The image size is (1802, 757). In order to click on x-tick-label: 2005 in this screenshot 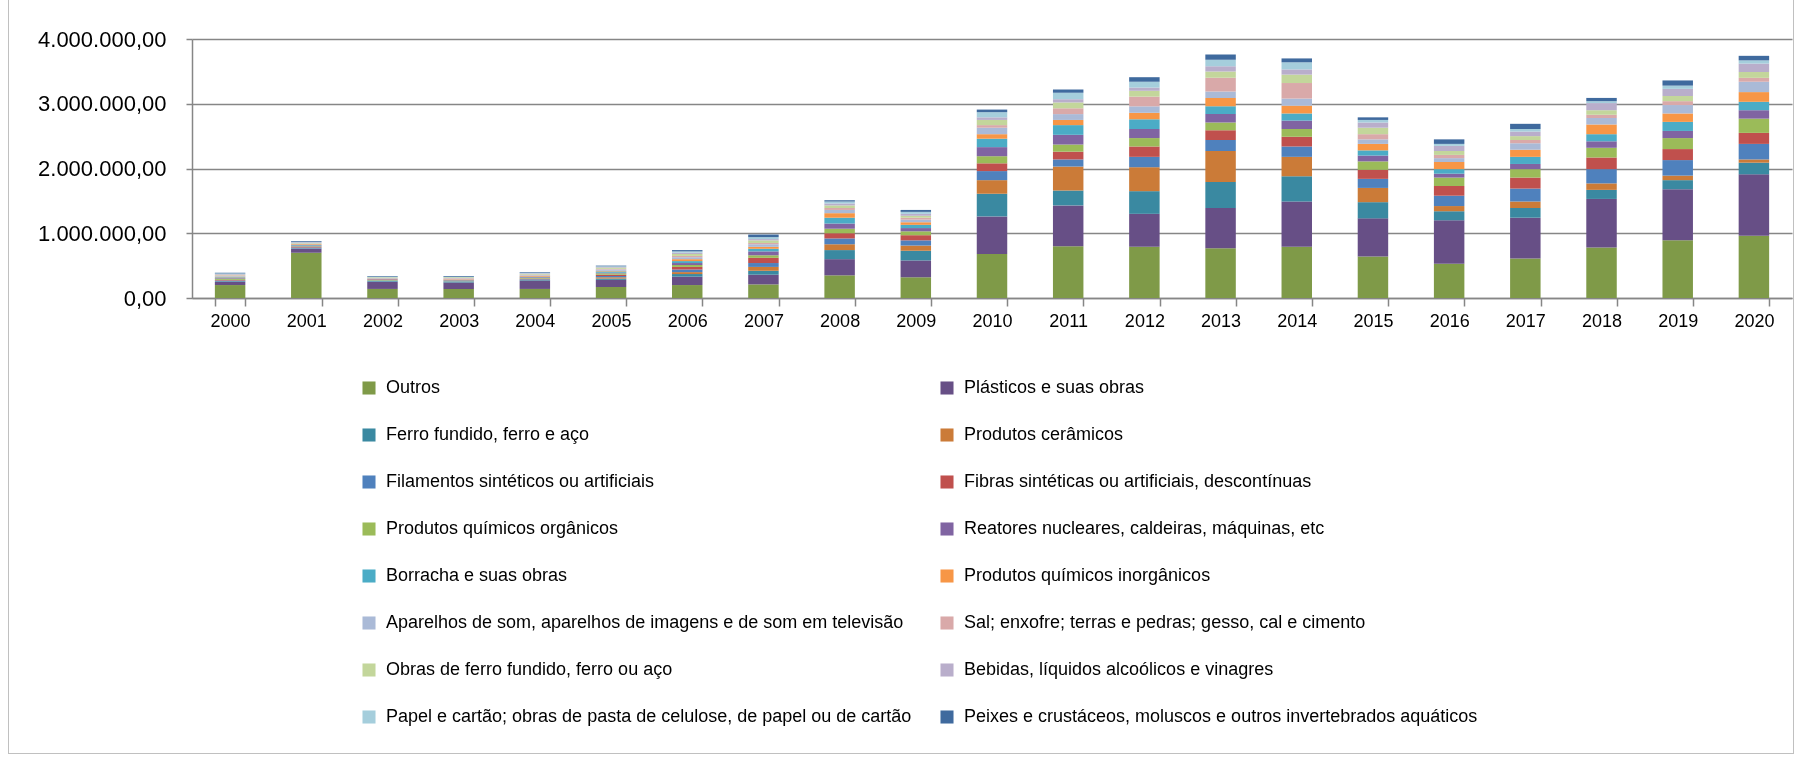, I will do `click(611, 320)`.